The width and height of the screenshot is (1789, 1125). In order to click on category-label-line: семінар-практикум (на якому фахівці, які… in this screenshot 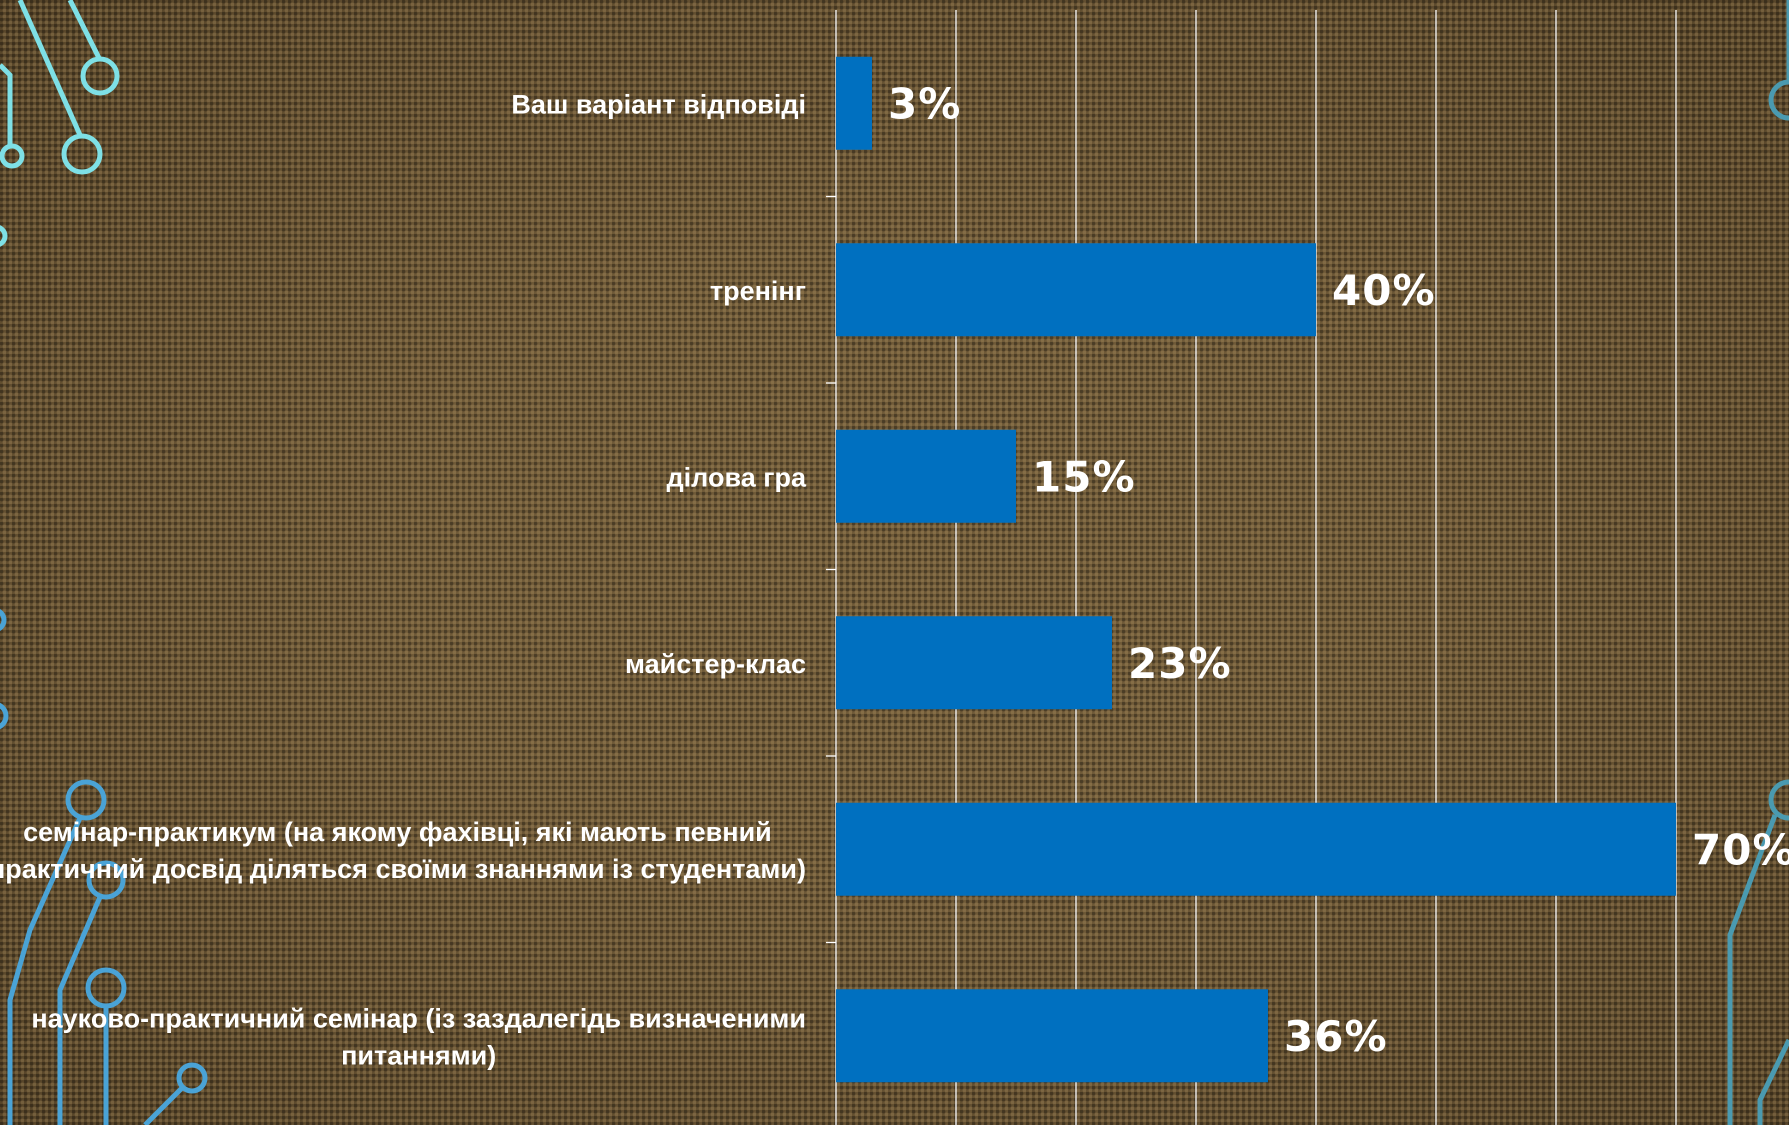, I will do `click(397, 832)`.